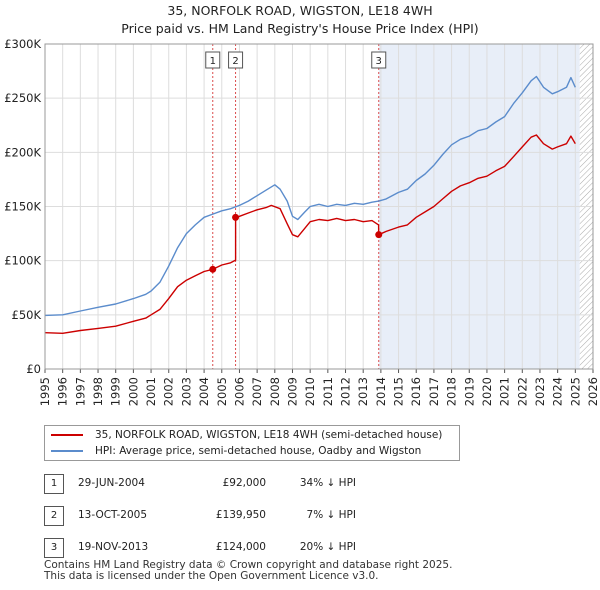 The width and height of the screenshot is (600, 590). I want to click on y-tick-label: £250K, so click(22, 98).